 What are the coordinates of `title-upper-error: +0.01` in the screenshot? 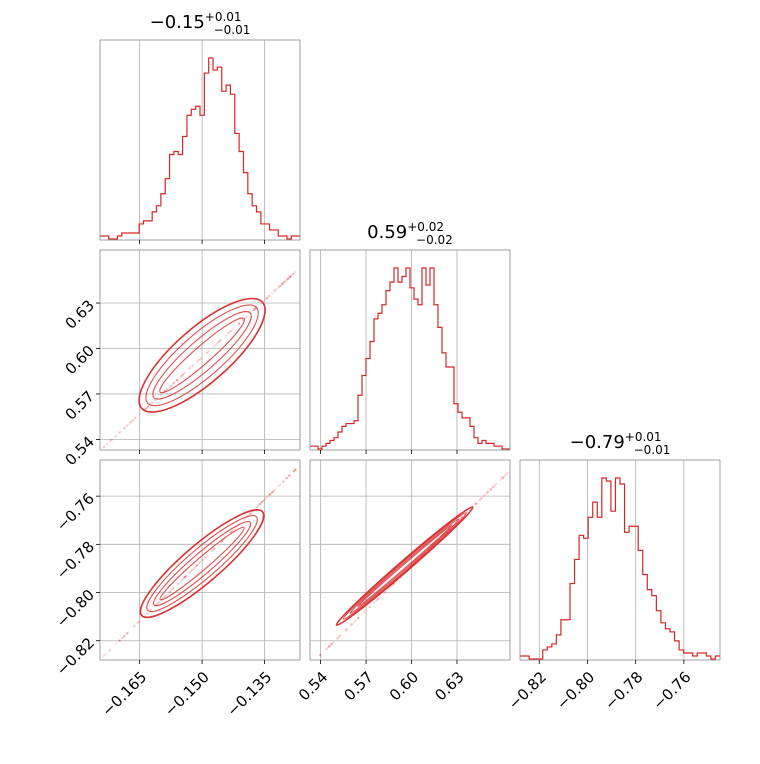 It's located at (643, 437).